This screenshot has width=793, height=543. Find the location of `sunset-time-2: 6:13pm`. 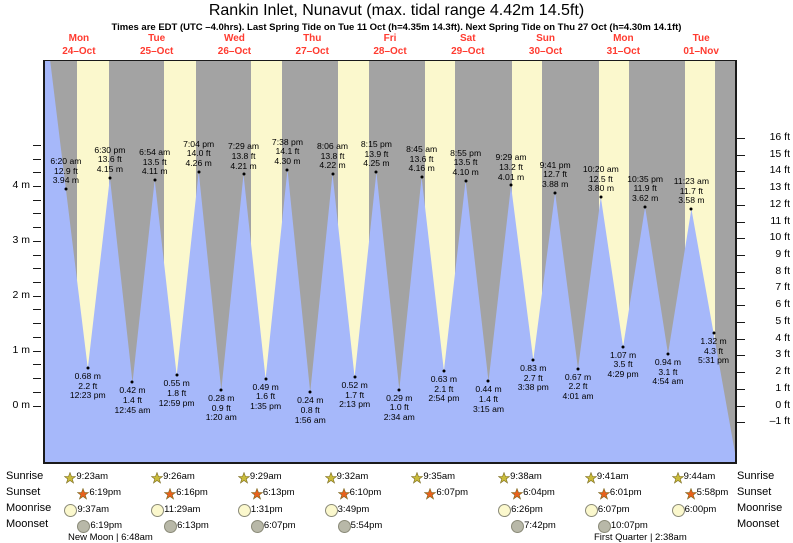

sunset-time-2: 6:13pm is located at coordinates (278, 492).